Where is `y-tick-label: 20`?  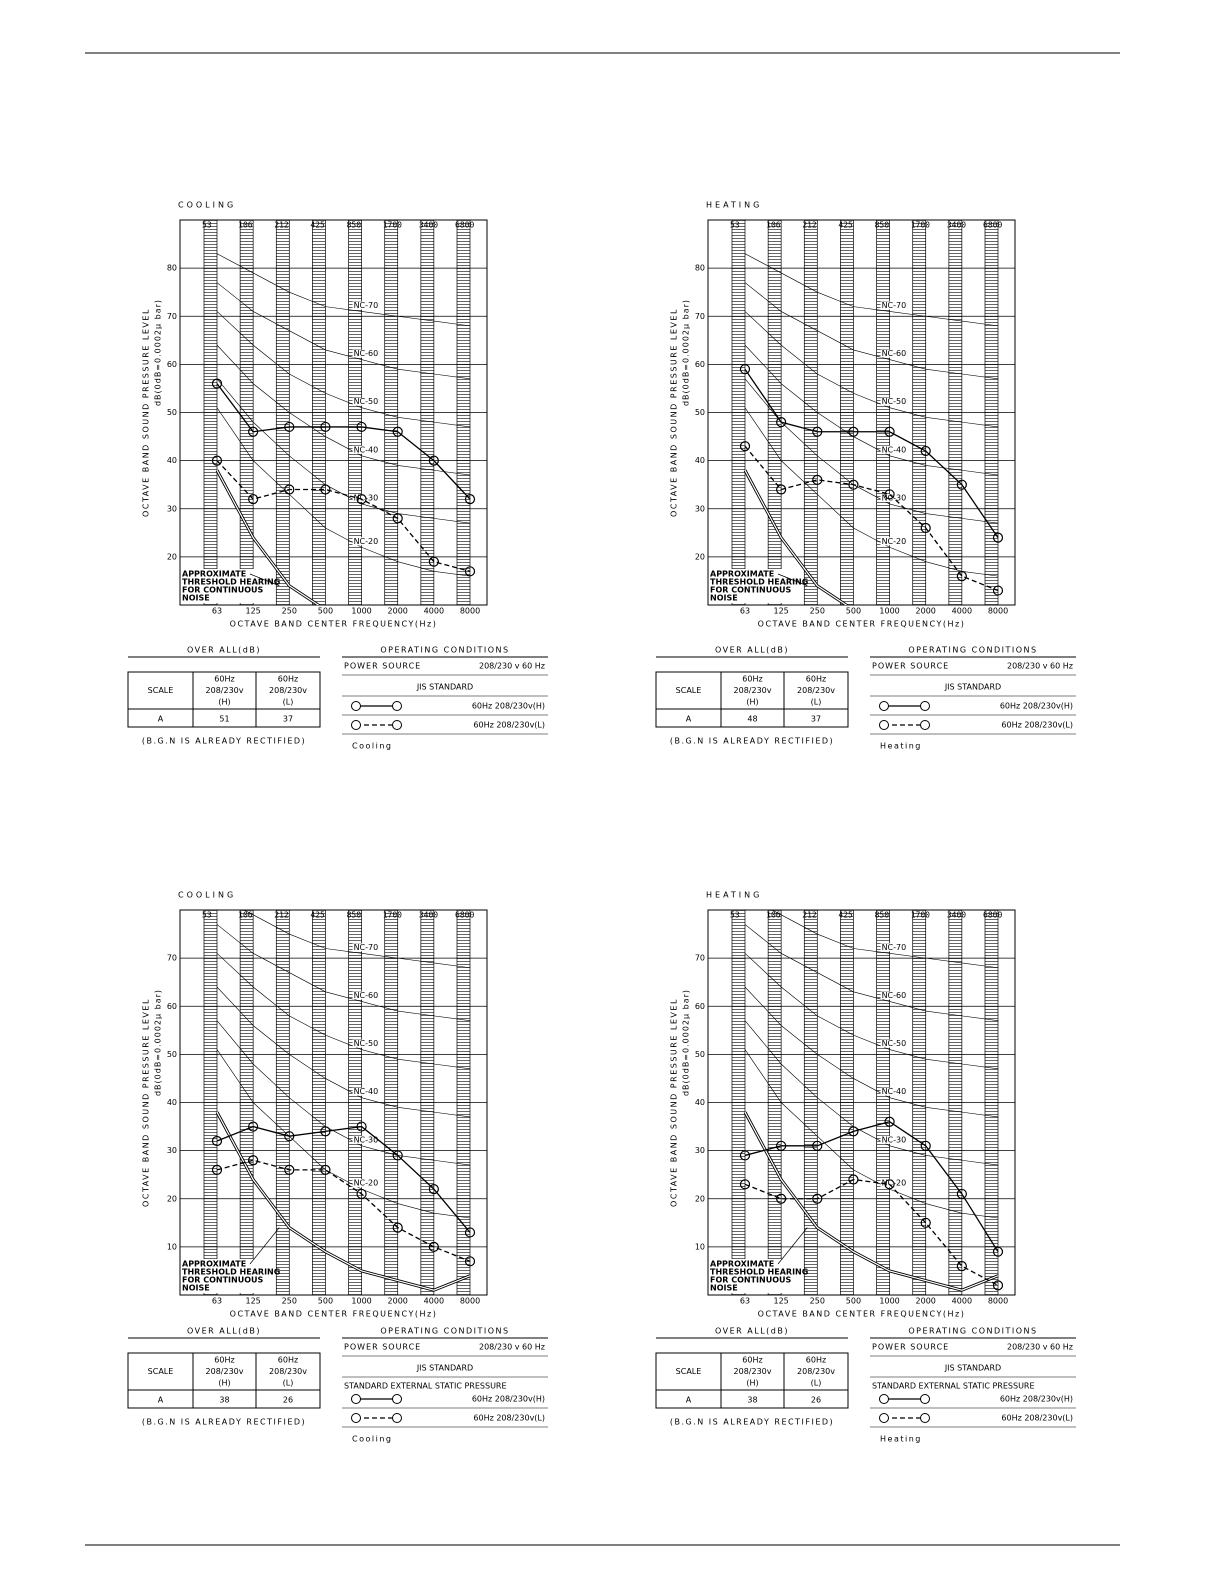
y-tick-label: 20 is located at coordinates (700, 556).